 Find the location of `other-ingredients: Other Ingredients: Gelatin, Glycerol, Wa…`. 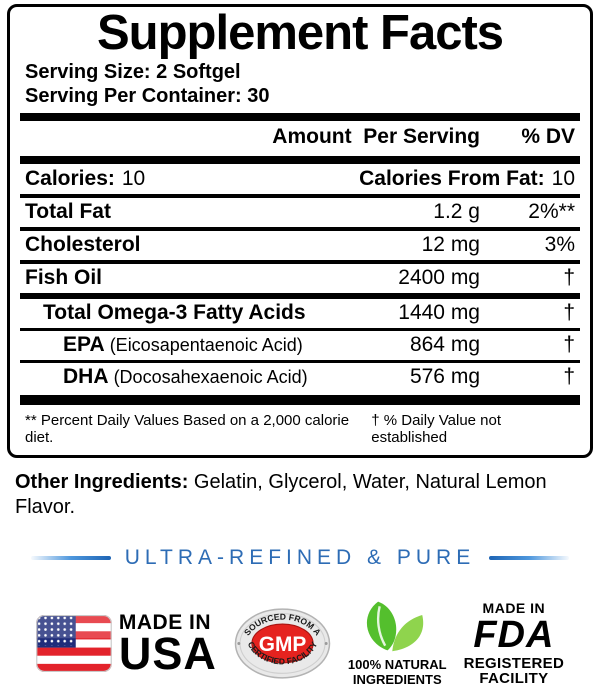

other-ingredients: Other Ingredients: Gelatin, Glycerol, Wa… is located at coordinates (294, 495).